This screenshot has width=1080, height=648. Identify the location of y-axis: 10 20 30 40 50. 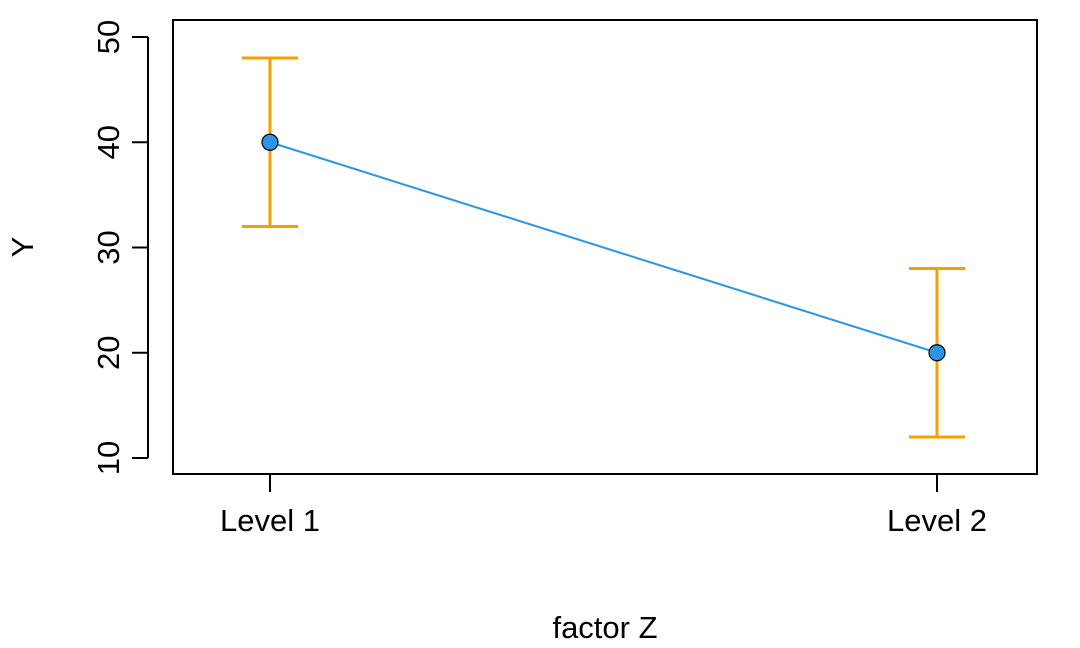
(120, 247).